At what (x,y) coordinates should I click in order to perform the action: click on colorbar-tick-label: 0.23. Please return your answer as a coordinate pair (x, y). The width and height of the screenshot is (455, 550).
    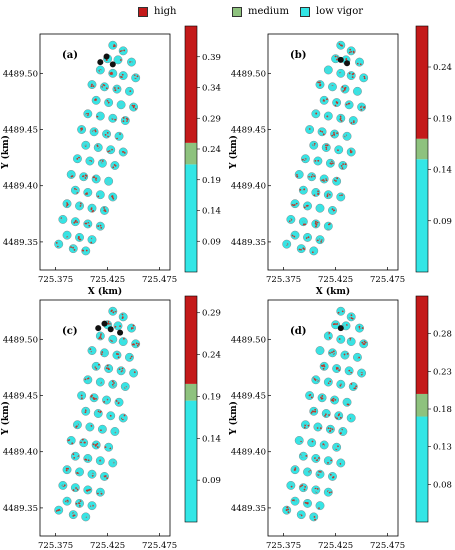
    Looking at the image, I should click on (442, 372).